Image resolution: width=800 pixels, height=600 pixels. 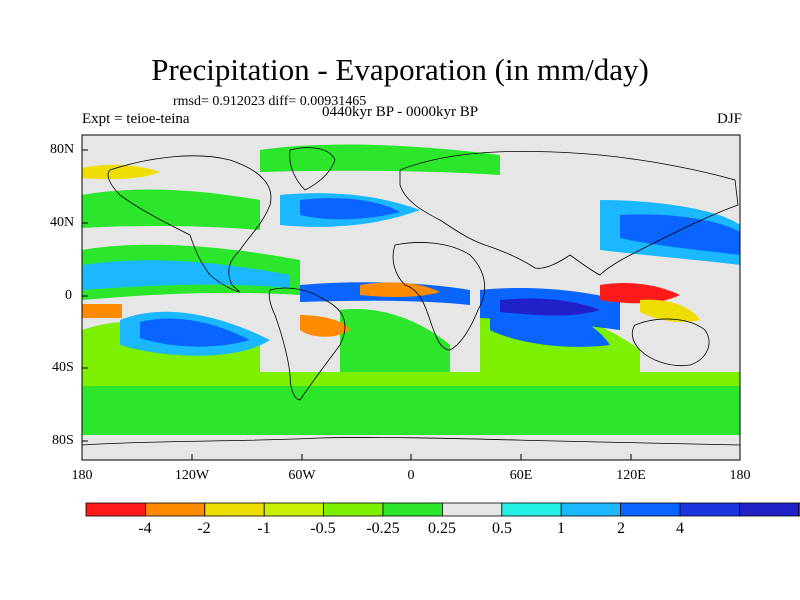 What do you see at coordinates (621, 528) in the screenshot?
I see `colorbar-label: 2` at bounding box center [621, 528].